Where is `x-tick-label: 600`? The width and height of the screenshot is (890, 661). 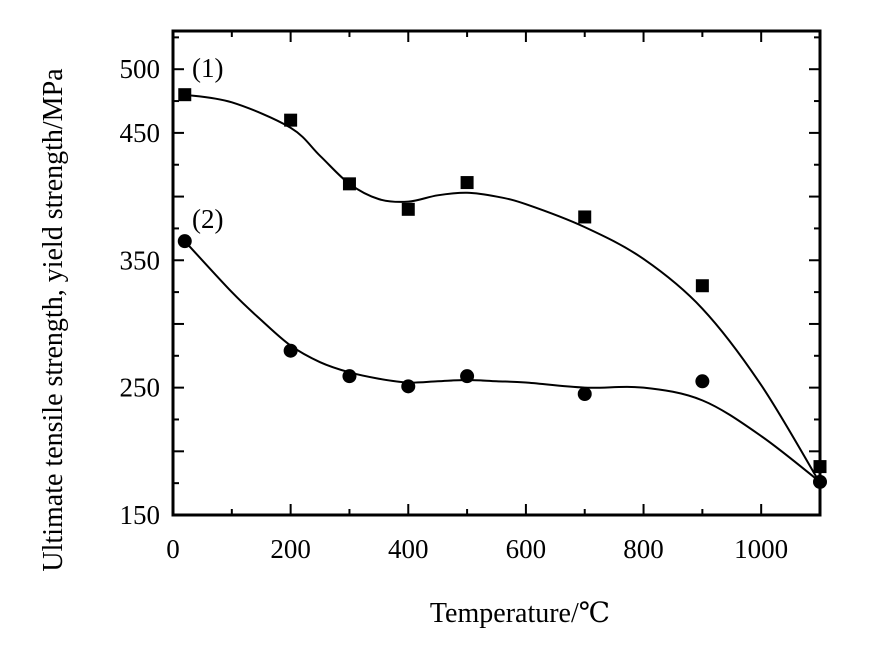
x-tick-label: 600 is located at coordinates (526, 549).